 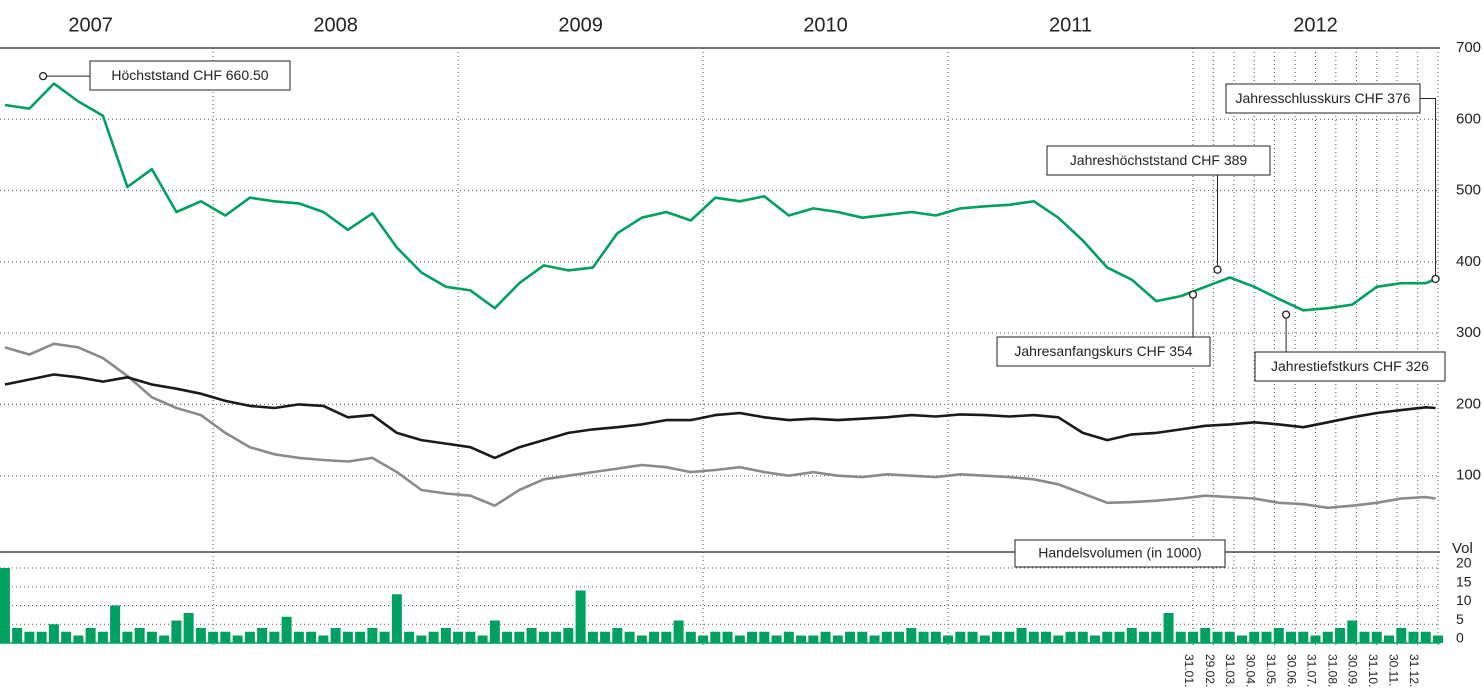 What do you see at coordinates (1230, 670) in the screenshot?
I see `month-tick-label: 31.03.` at bounding box center [1230, 670].